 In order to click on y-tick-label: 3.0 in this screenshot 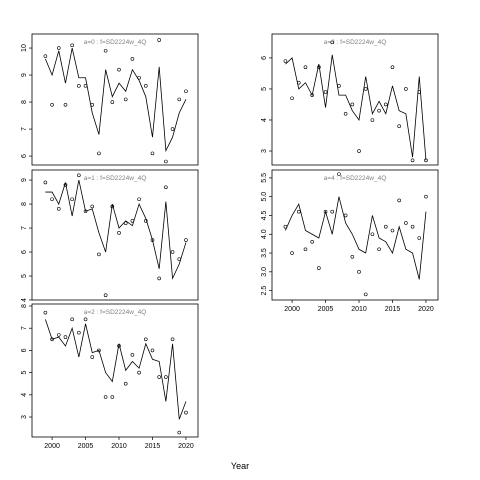, I will do `click(264, 272)`.